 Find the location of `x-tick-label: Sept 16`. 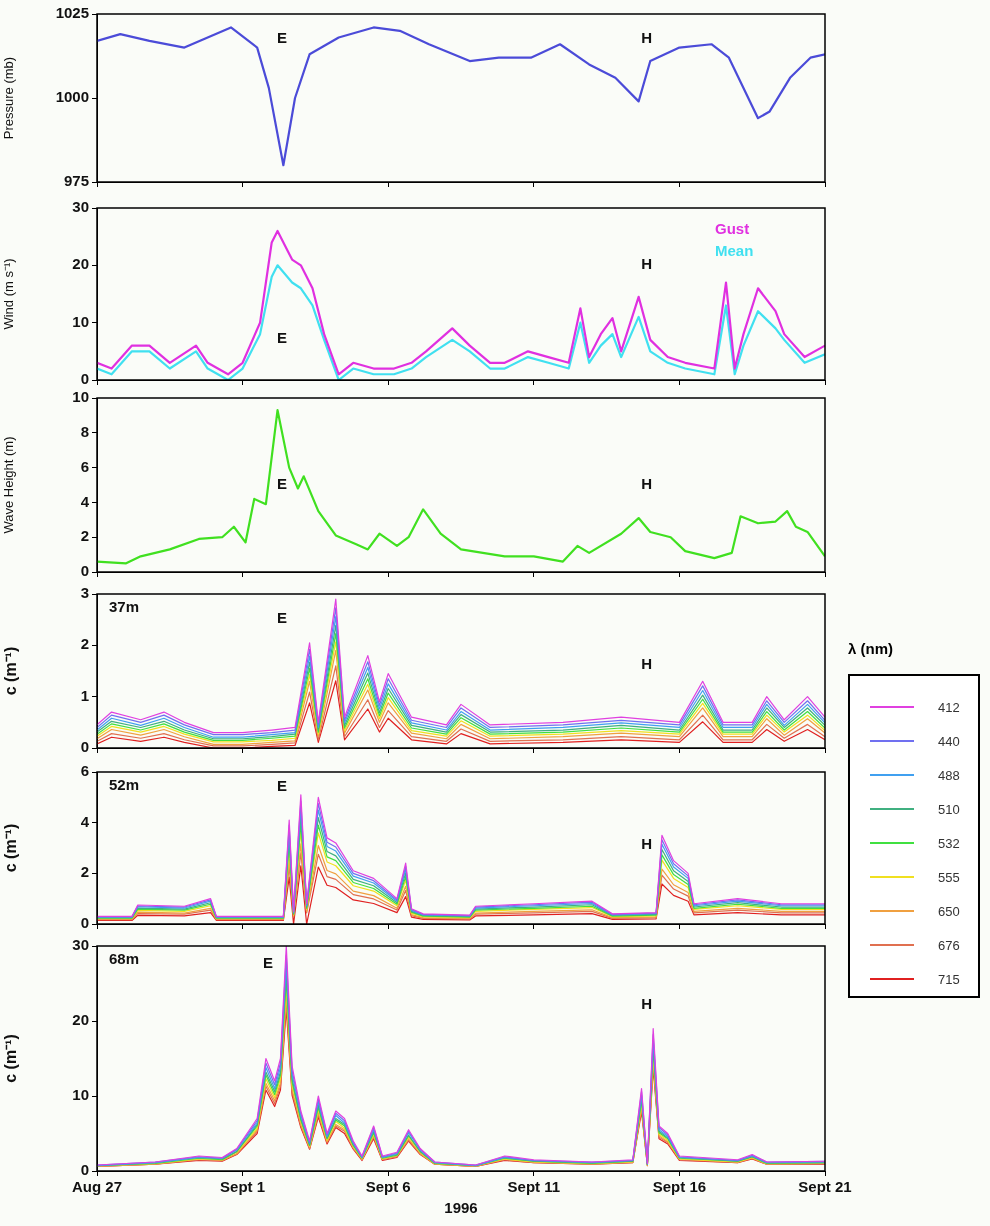

x-tick-label: Sept 16 is located at coordinates (679, 1187).